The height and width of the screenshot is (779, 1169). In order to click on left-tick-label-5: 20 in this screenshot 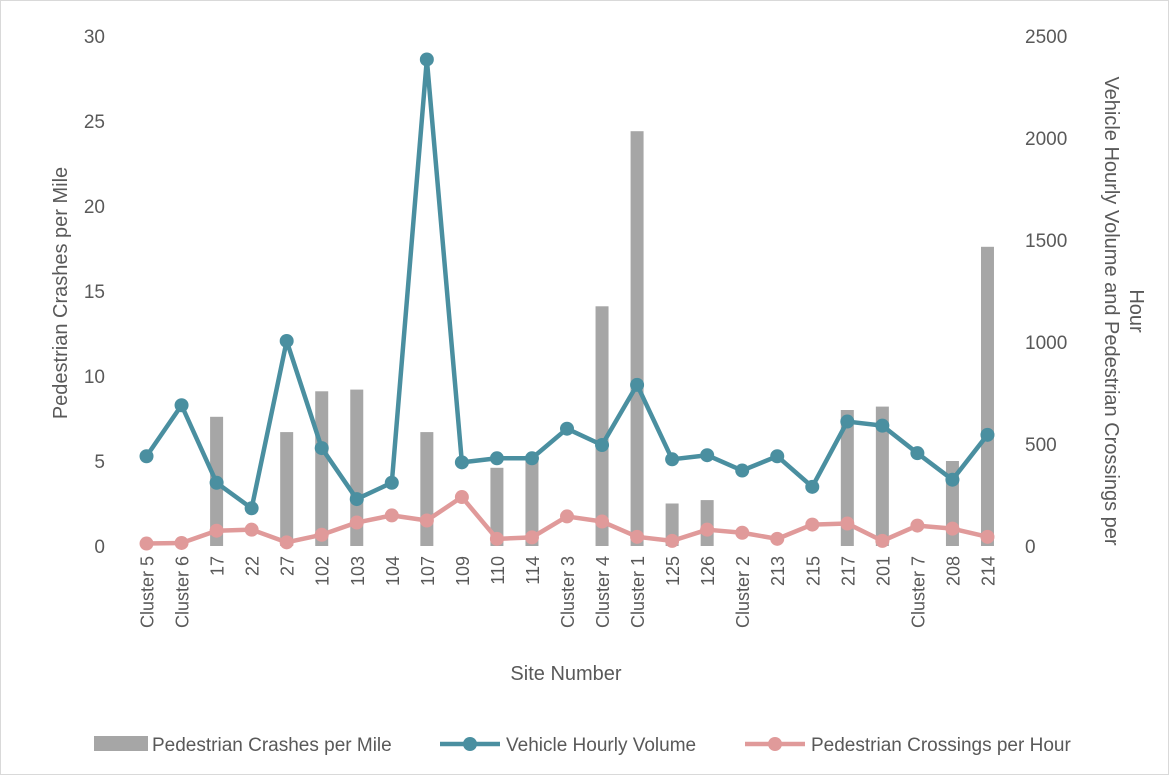, I will do `click(94, 207)`.